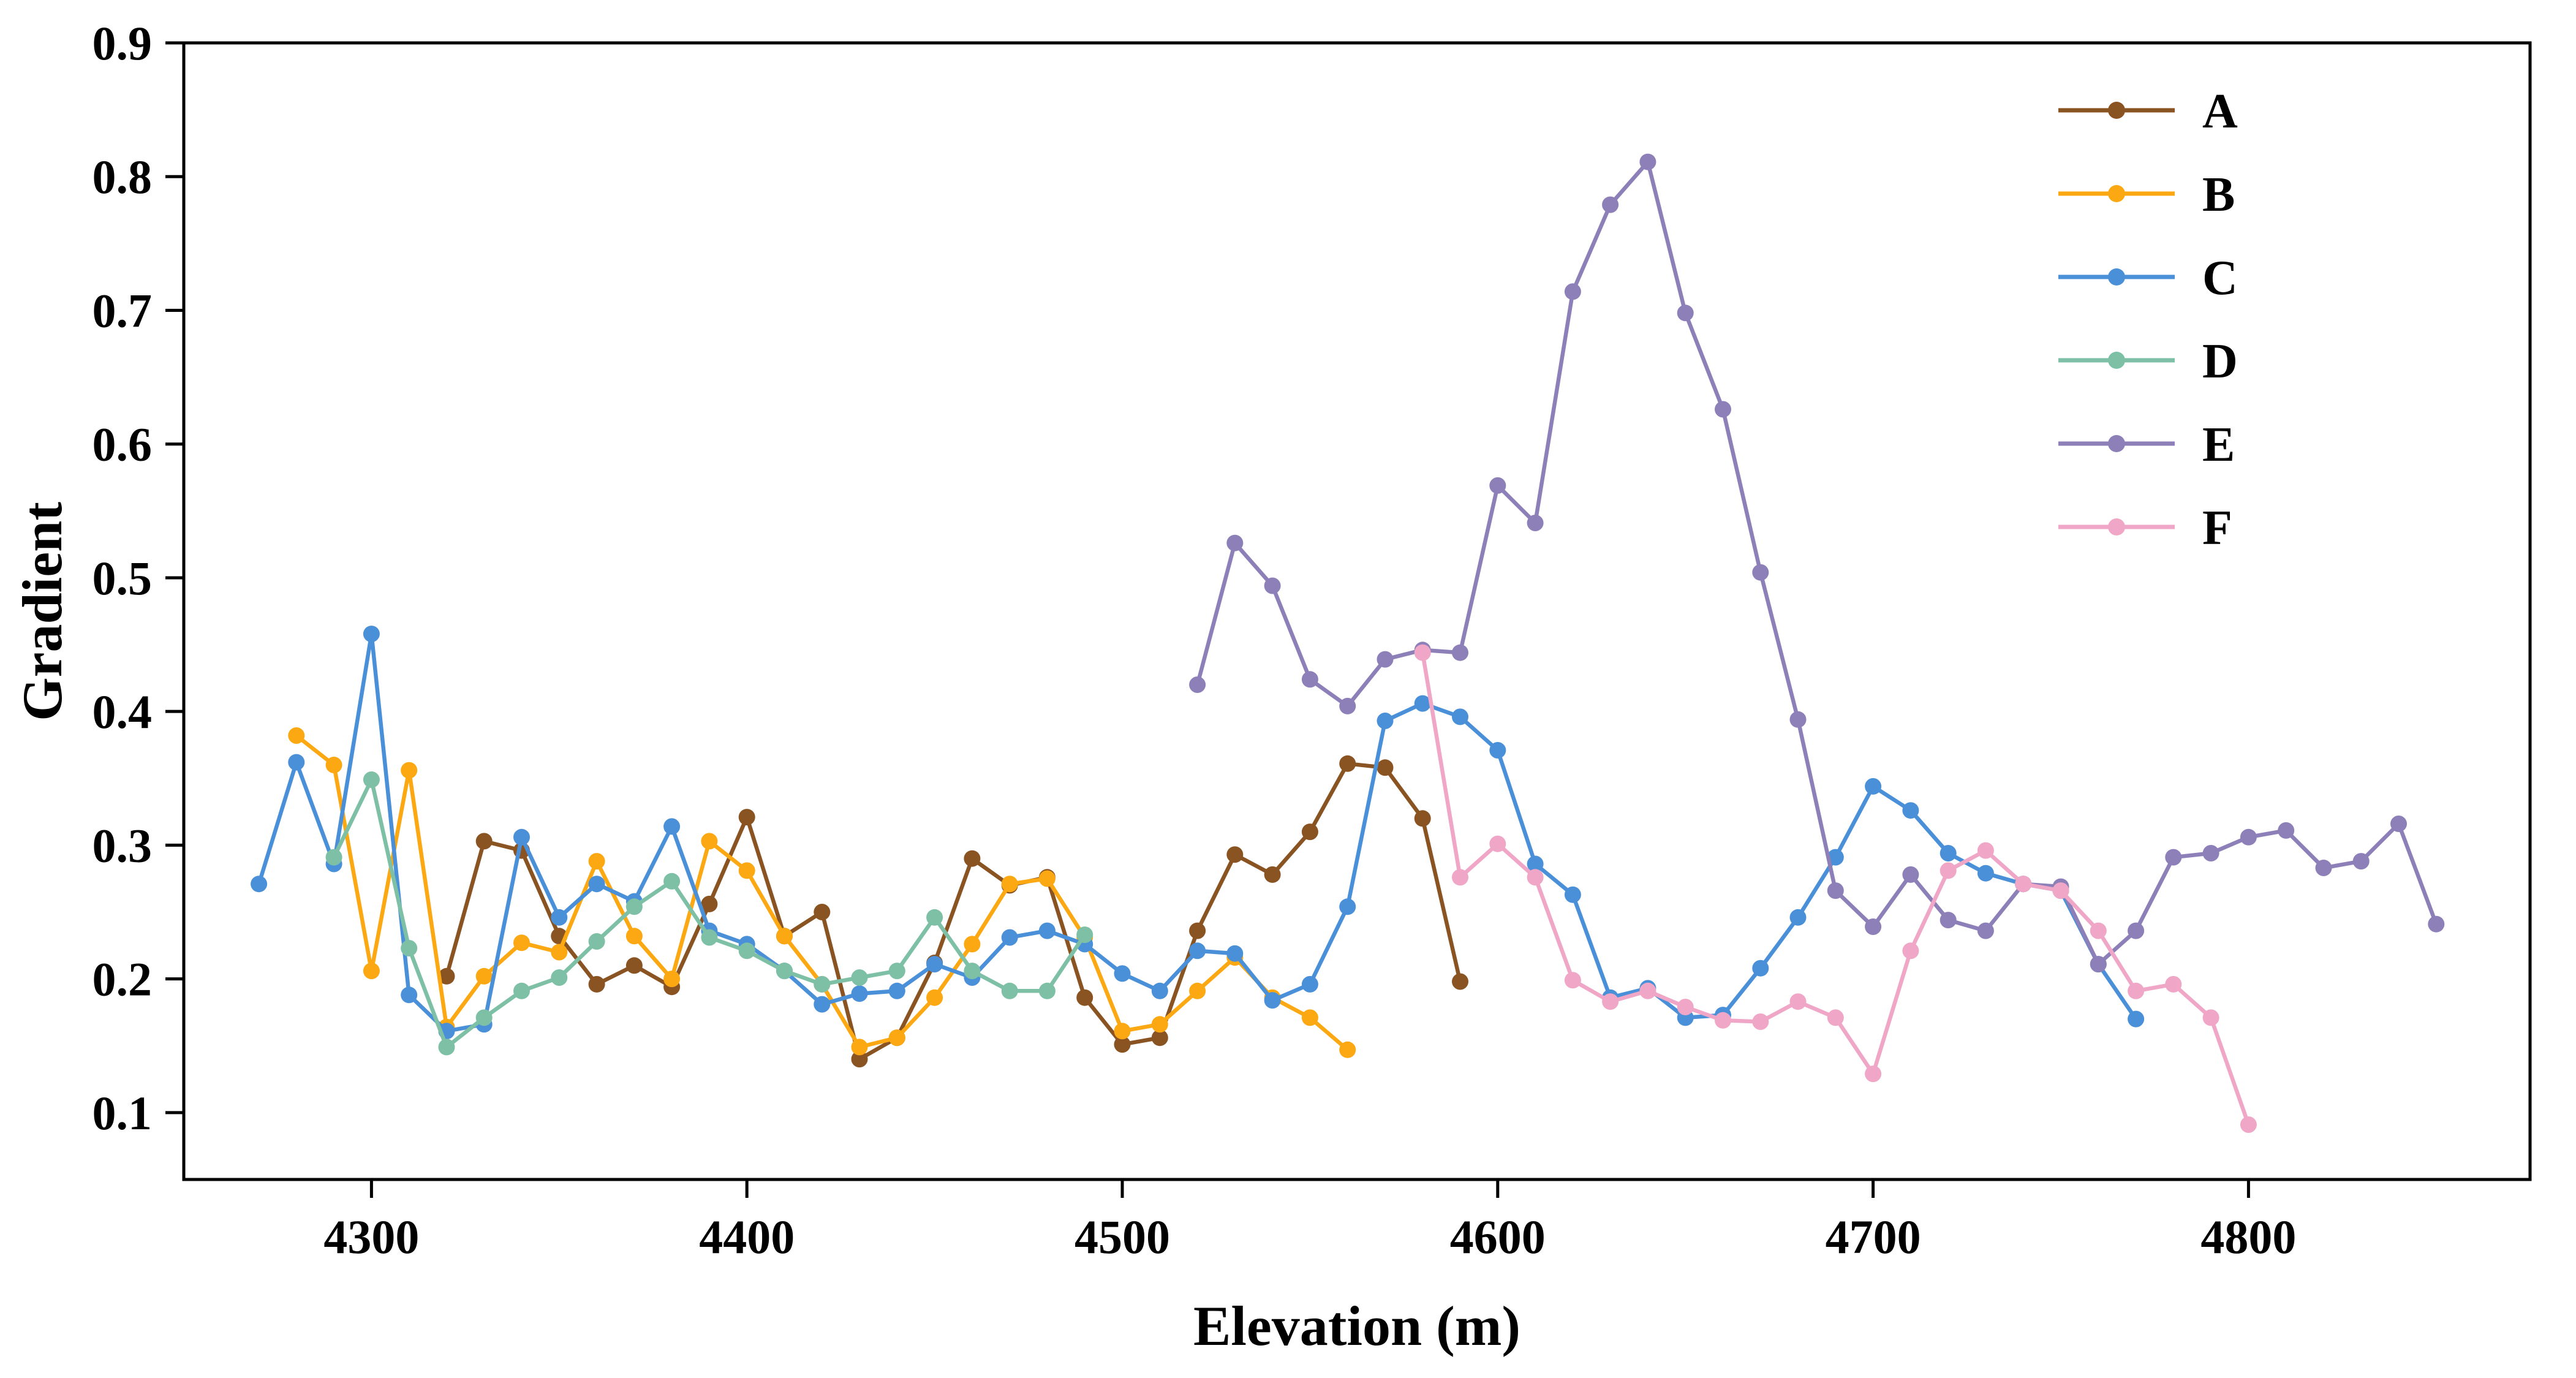  Describe the element at coordinates (1122, 1236) in the screenshot. I see `x-tick-label: 4500` at that location.